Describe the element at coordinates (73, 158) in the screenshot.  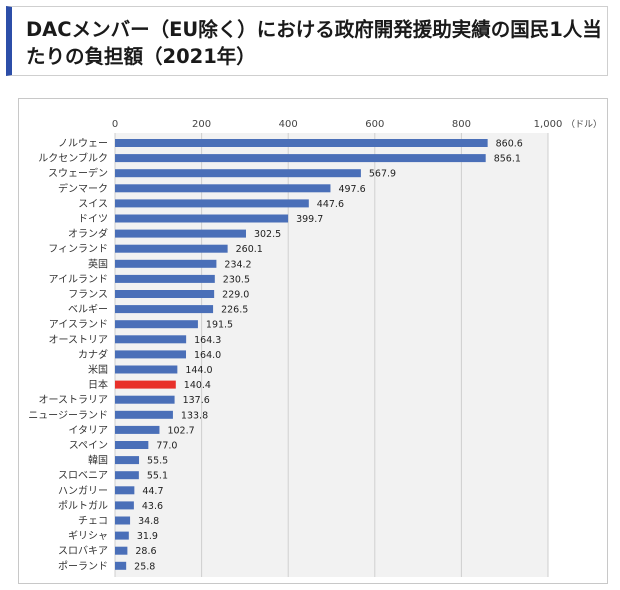
I see `category-label: ルクセンブルク` at that location.